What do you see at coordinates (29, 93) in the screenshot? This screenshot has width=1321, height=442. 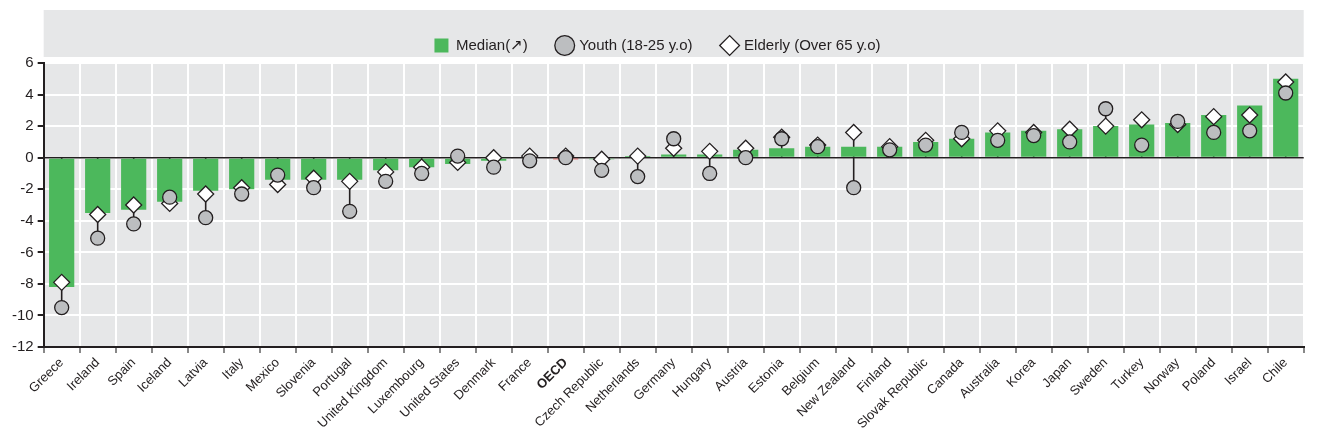 I see `y-tick-label: 4` at bounding box center [29, 93].